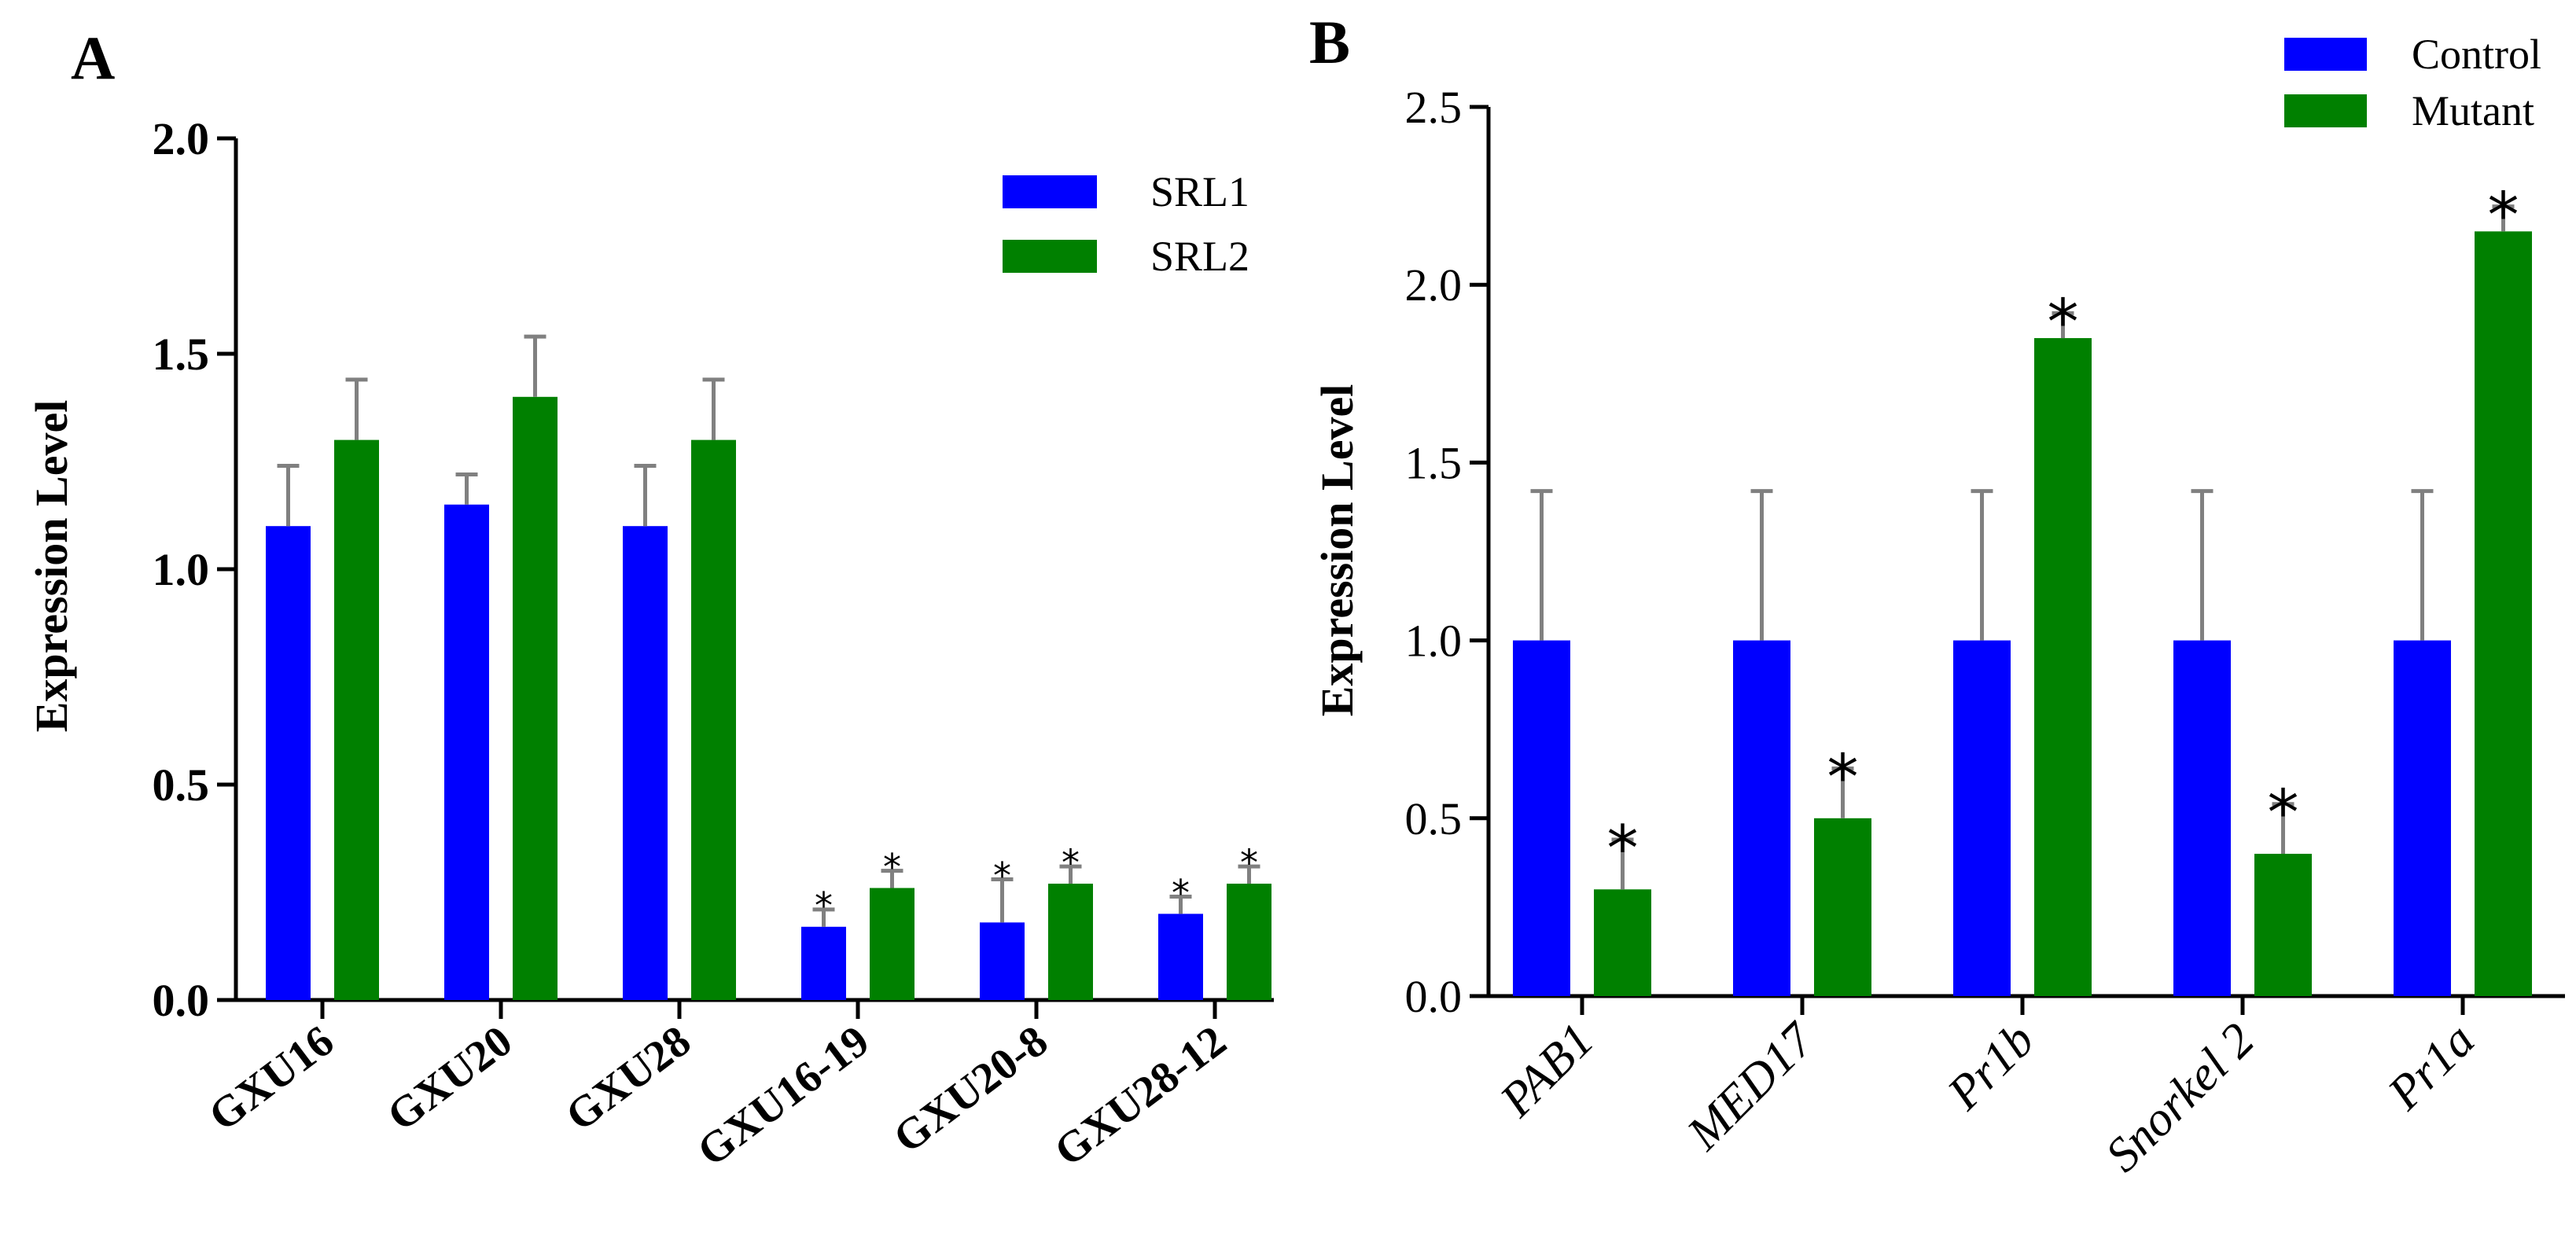 The height and width of the screenshot is (1239, 2576). Describe the element at coordinates (2325, 54) in the screenshot. I see `legend-swatch-b-control` at that location.